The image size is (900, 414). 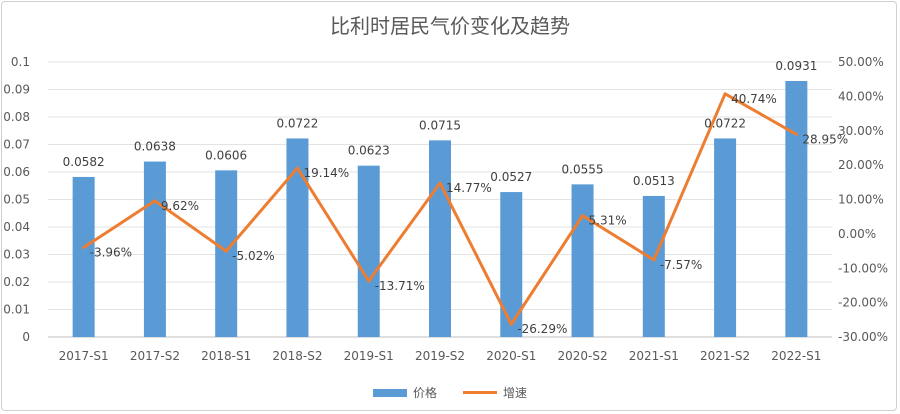 I want to click on x-tick-label: 2020-S1, so click(x=511, y=356).